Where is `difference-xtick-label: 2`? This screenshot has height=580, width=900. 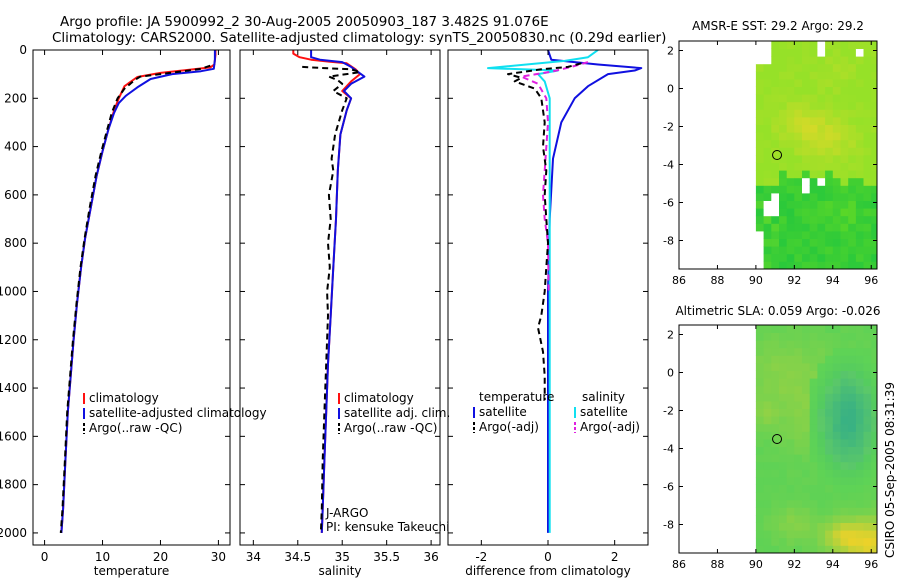
difference-xtick-label: 2 is located at coordinates (615, 557).